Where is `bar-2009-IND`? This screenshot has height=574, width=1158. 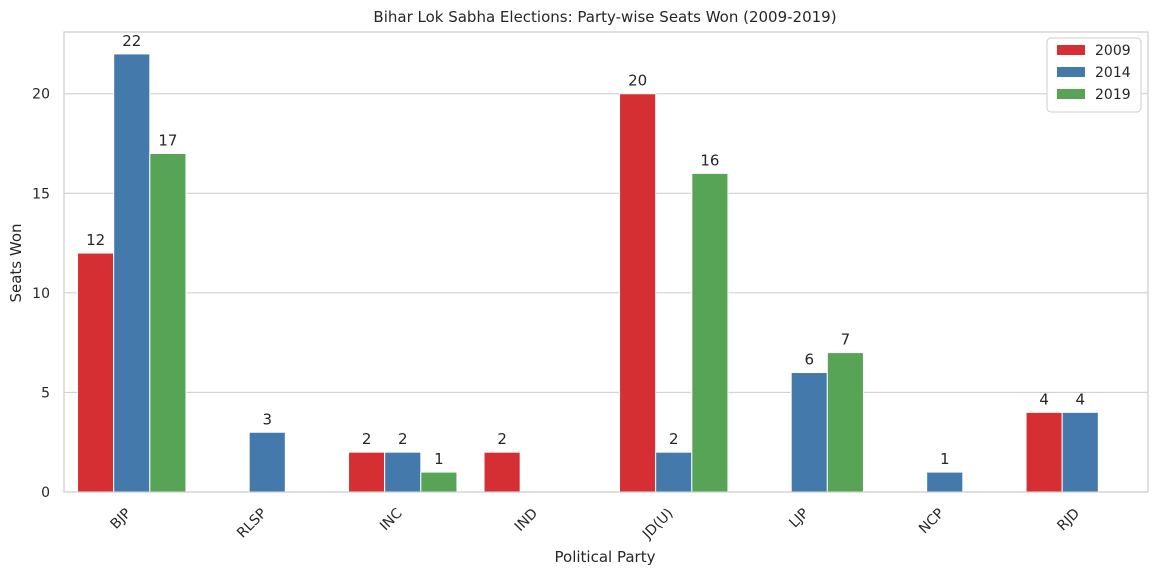 bar-2009-IND is located at coordinates (502, 472).